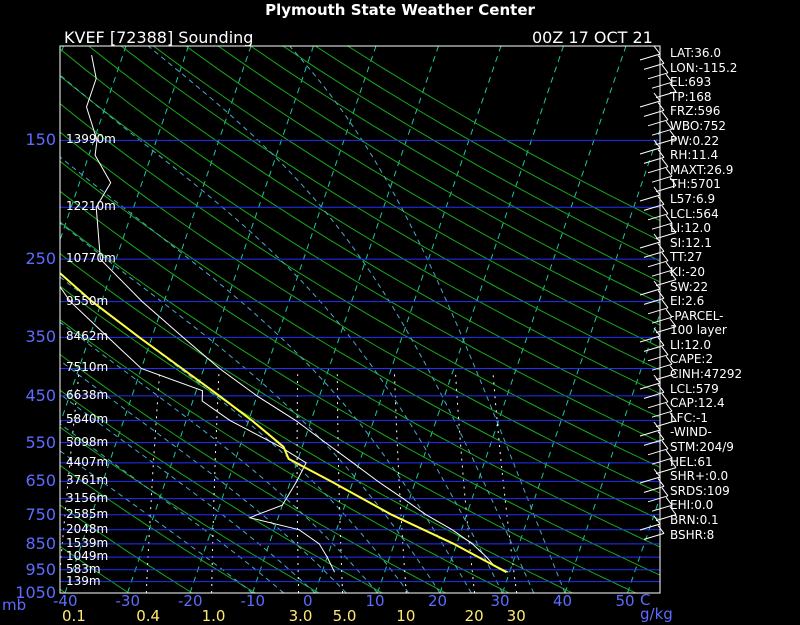 The width and height of the screenshot is (800, 625). What do you see at coordinates (14, 605) in the screenshot?
I see `mb-unit-label: mb` at bounding box center [14, 605].